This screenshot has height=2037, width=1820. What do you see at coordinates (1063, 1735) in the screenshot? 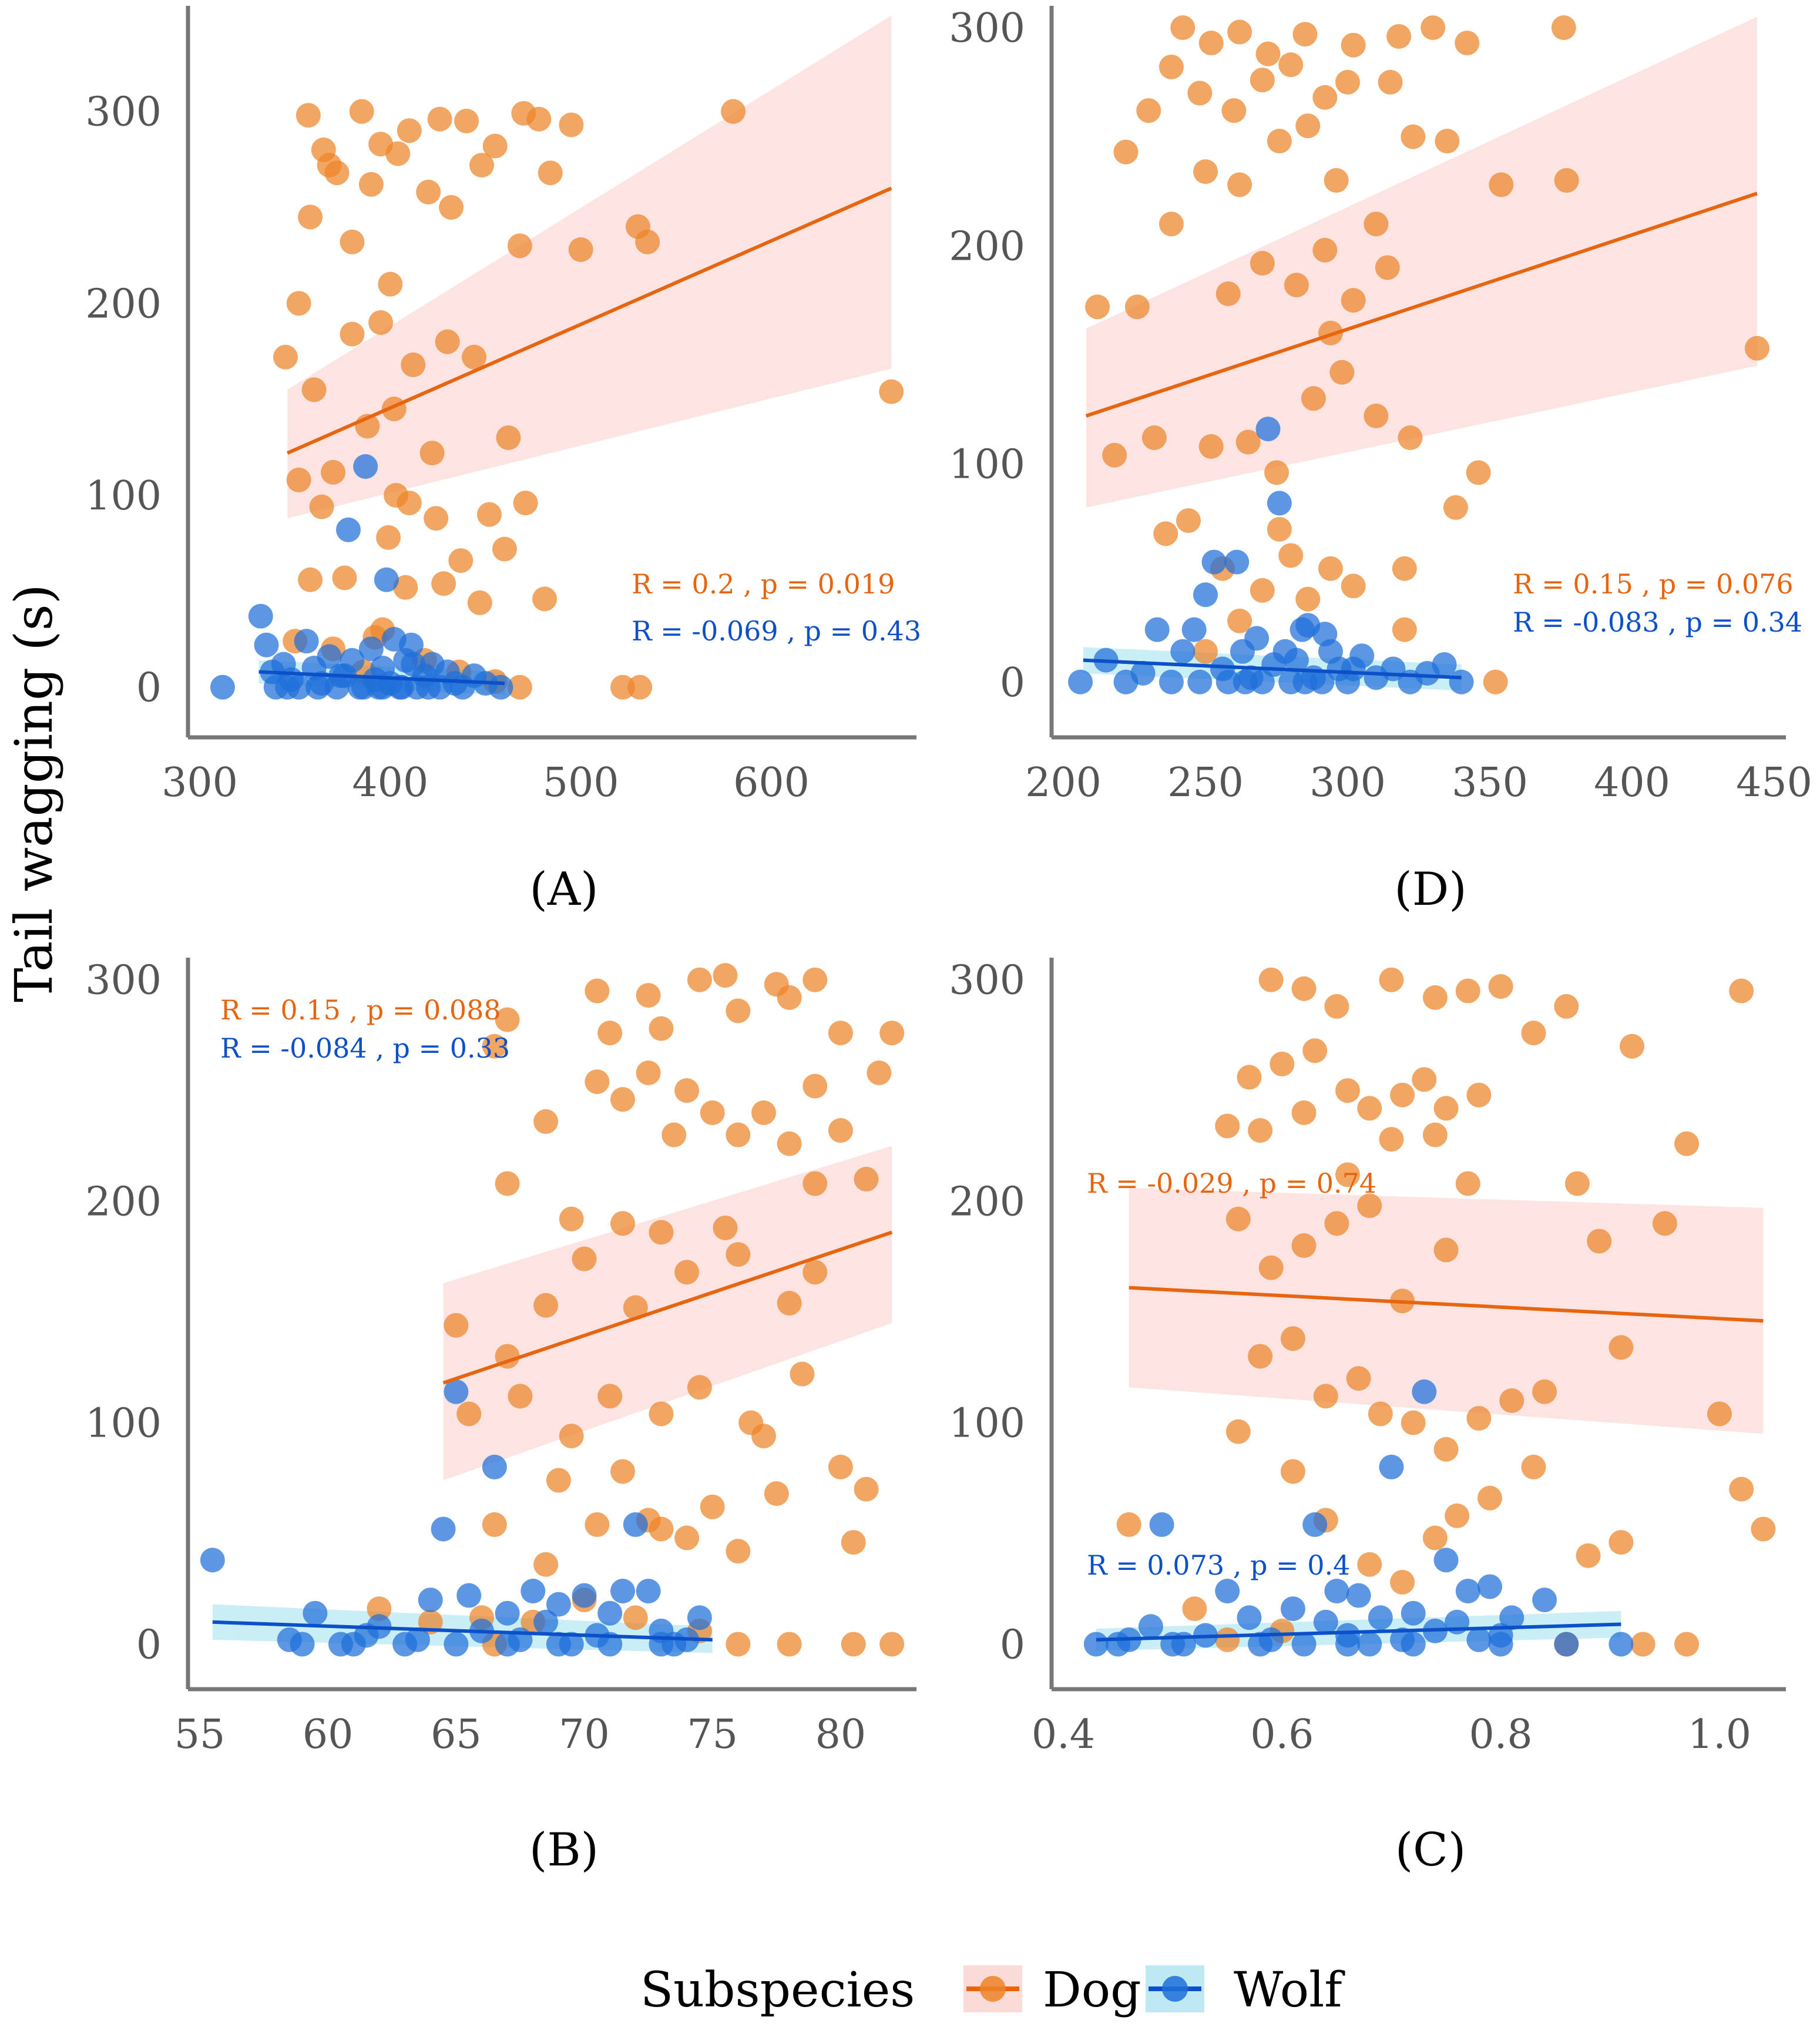
I see `x-tick-label: 0.4` at bounding box center [1063, 1735].